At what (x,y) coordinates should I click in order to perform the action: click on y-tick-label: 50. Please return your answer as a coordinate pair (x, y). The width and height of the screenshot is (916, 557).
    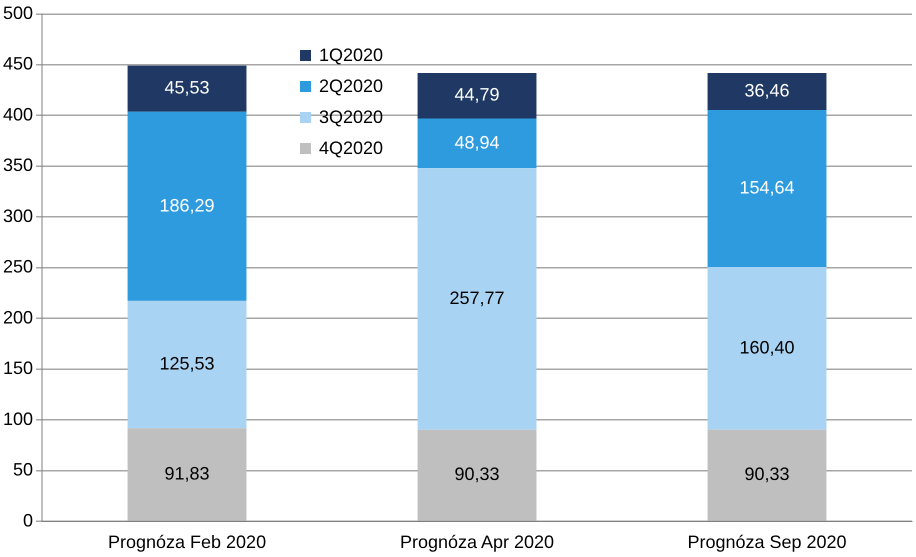
    Looking at the image, I should click on (23, 470).